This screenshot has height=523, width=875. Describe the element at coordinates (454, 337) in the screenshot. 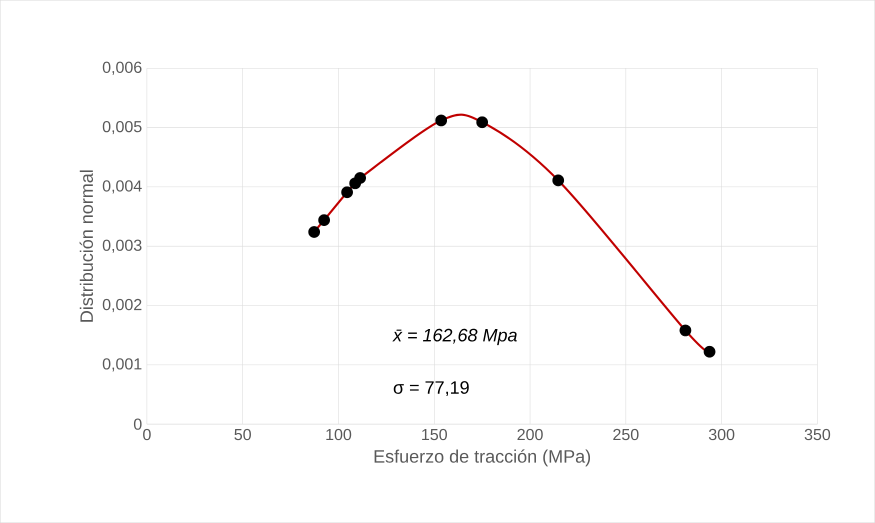

I see `annotation: x̄ = 162,68 Mpa` at that location.